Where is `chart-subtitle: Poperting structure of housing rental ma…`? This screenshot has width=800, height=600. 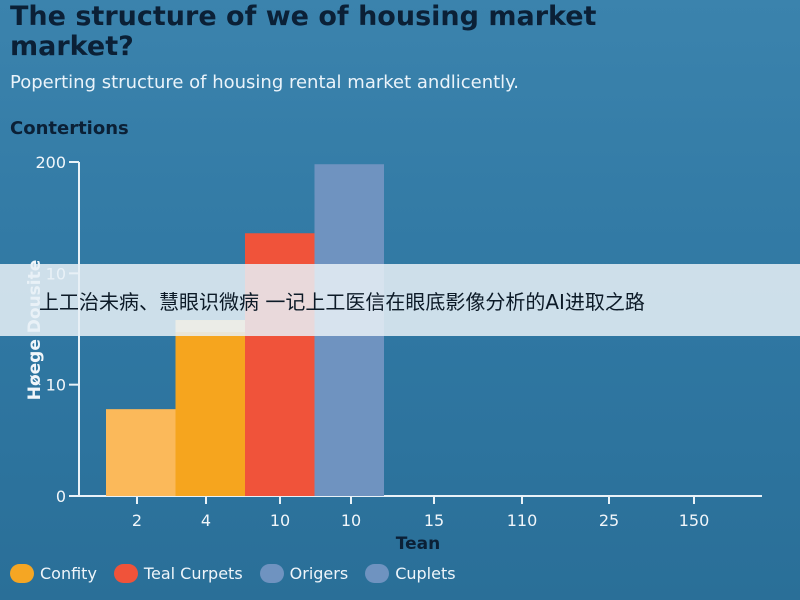 chart-subtitle: Poperting structure of housing rental ma… is located at coordinates (264, 82).